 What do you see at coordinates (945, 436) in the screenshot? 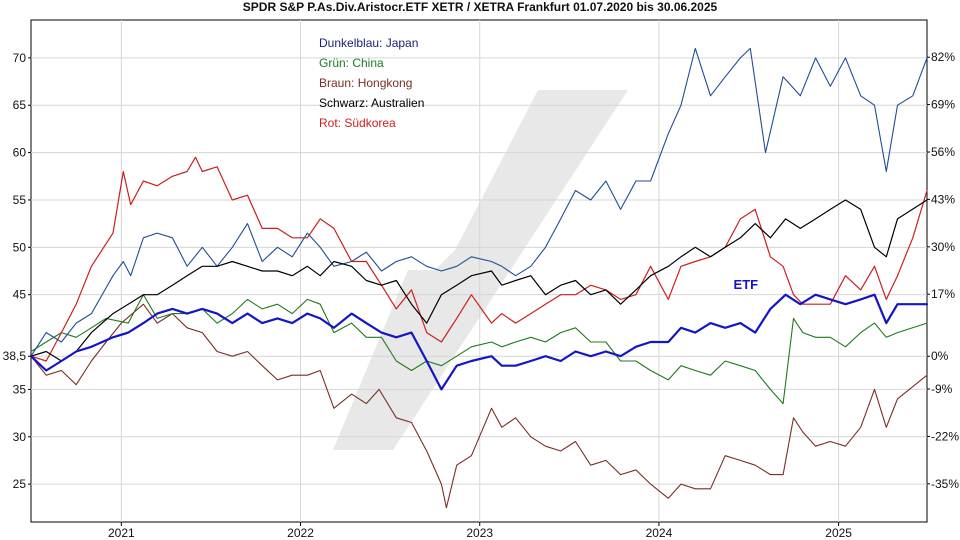
I see `y-right-tick-label: -22%` at bounding box center [945, 436].